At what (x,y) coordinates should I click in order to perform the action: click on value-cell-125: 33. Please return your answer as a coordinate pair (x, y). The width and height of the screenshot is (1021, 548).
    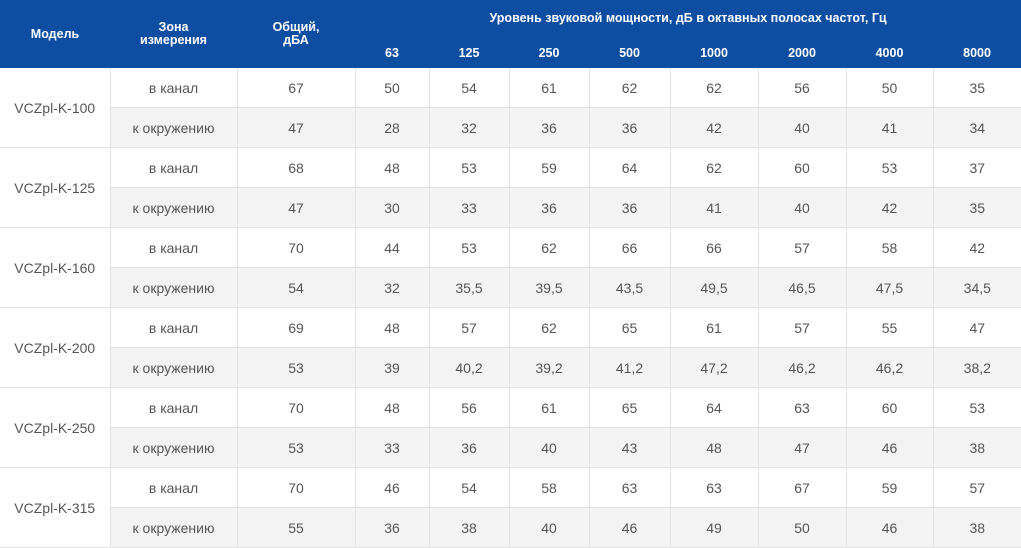
    Looking at the image, I should click on (468, 207).